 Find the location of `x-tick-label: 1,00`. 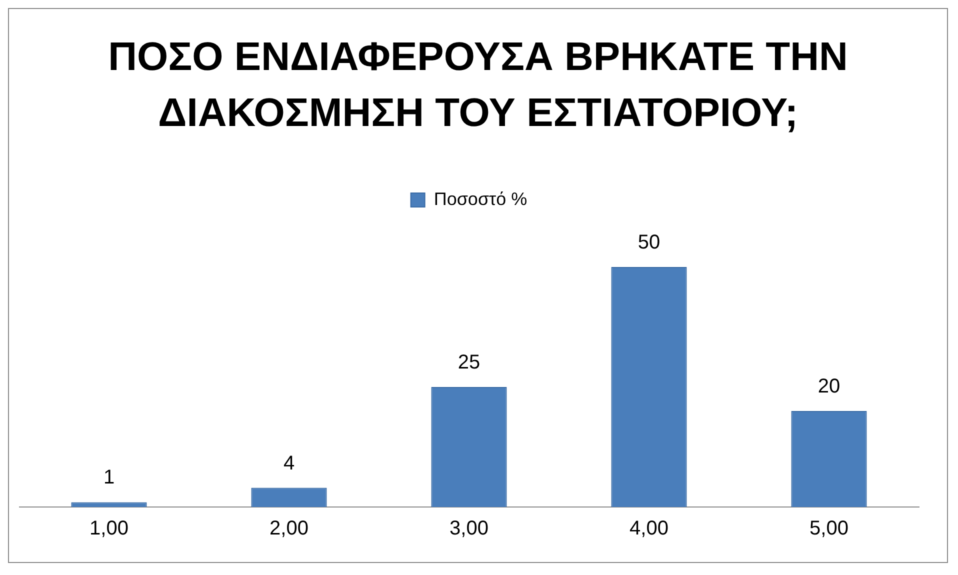

x-tick-label: 1,00 is located at coordinates (109, 529).